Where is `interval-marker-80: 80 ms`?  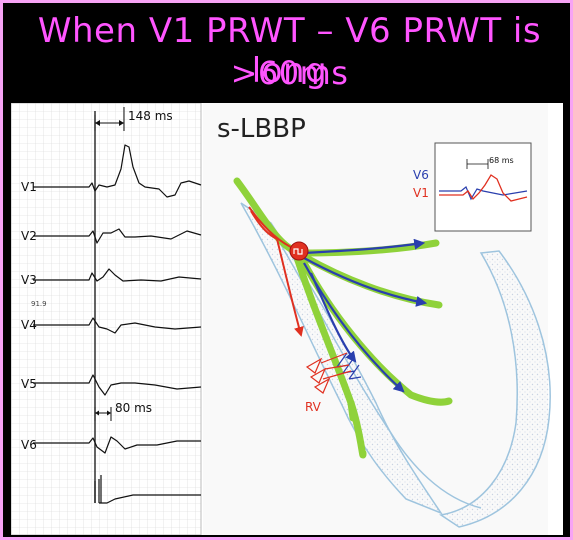
interval-marker-80: 80 ms is located at coordinates (123, 411).